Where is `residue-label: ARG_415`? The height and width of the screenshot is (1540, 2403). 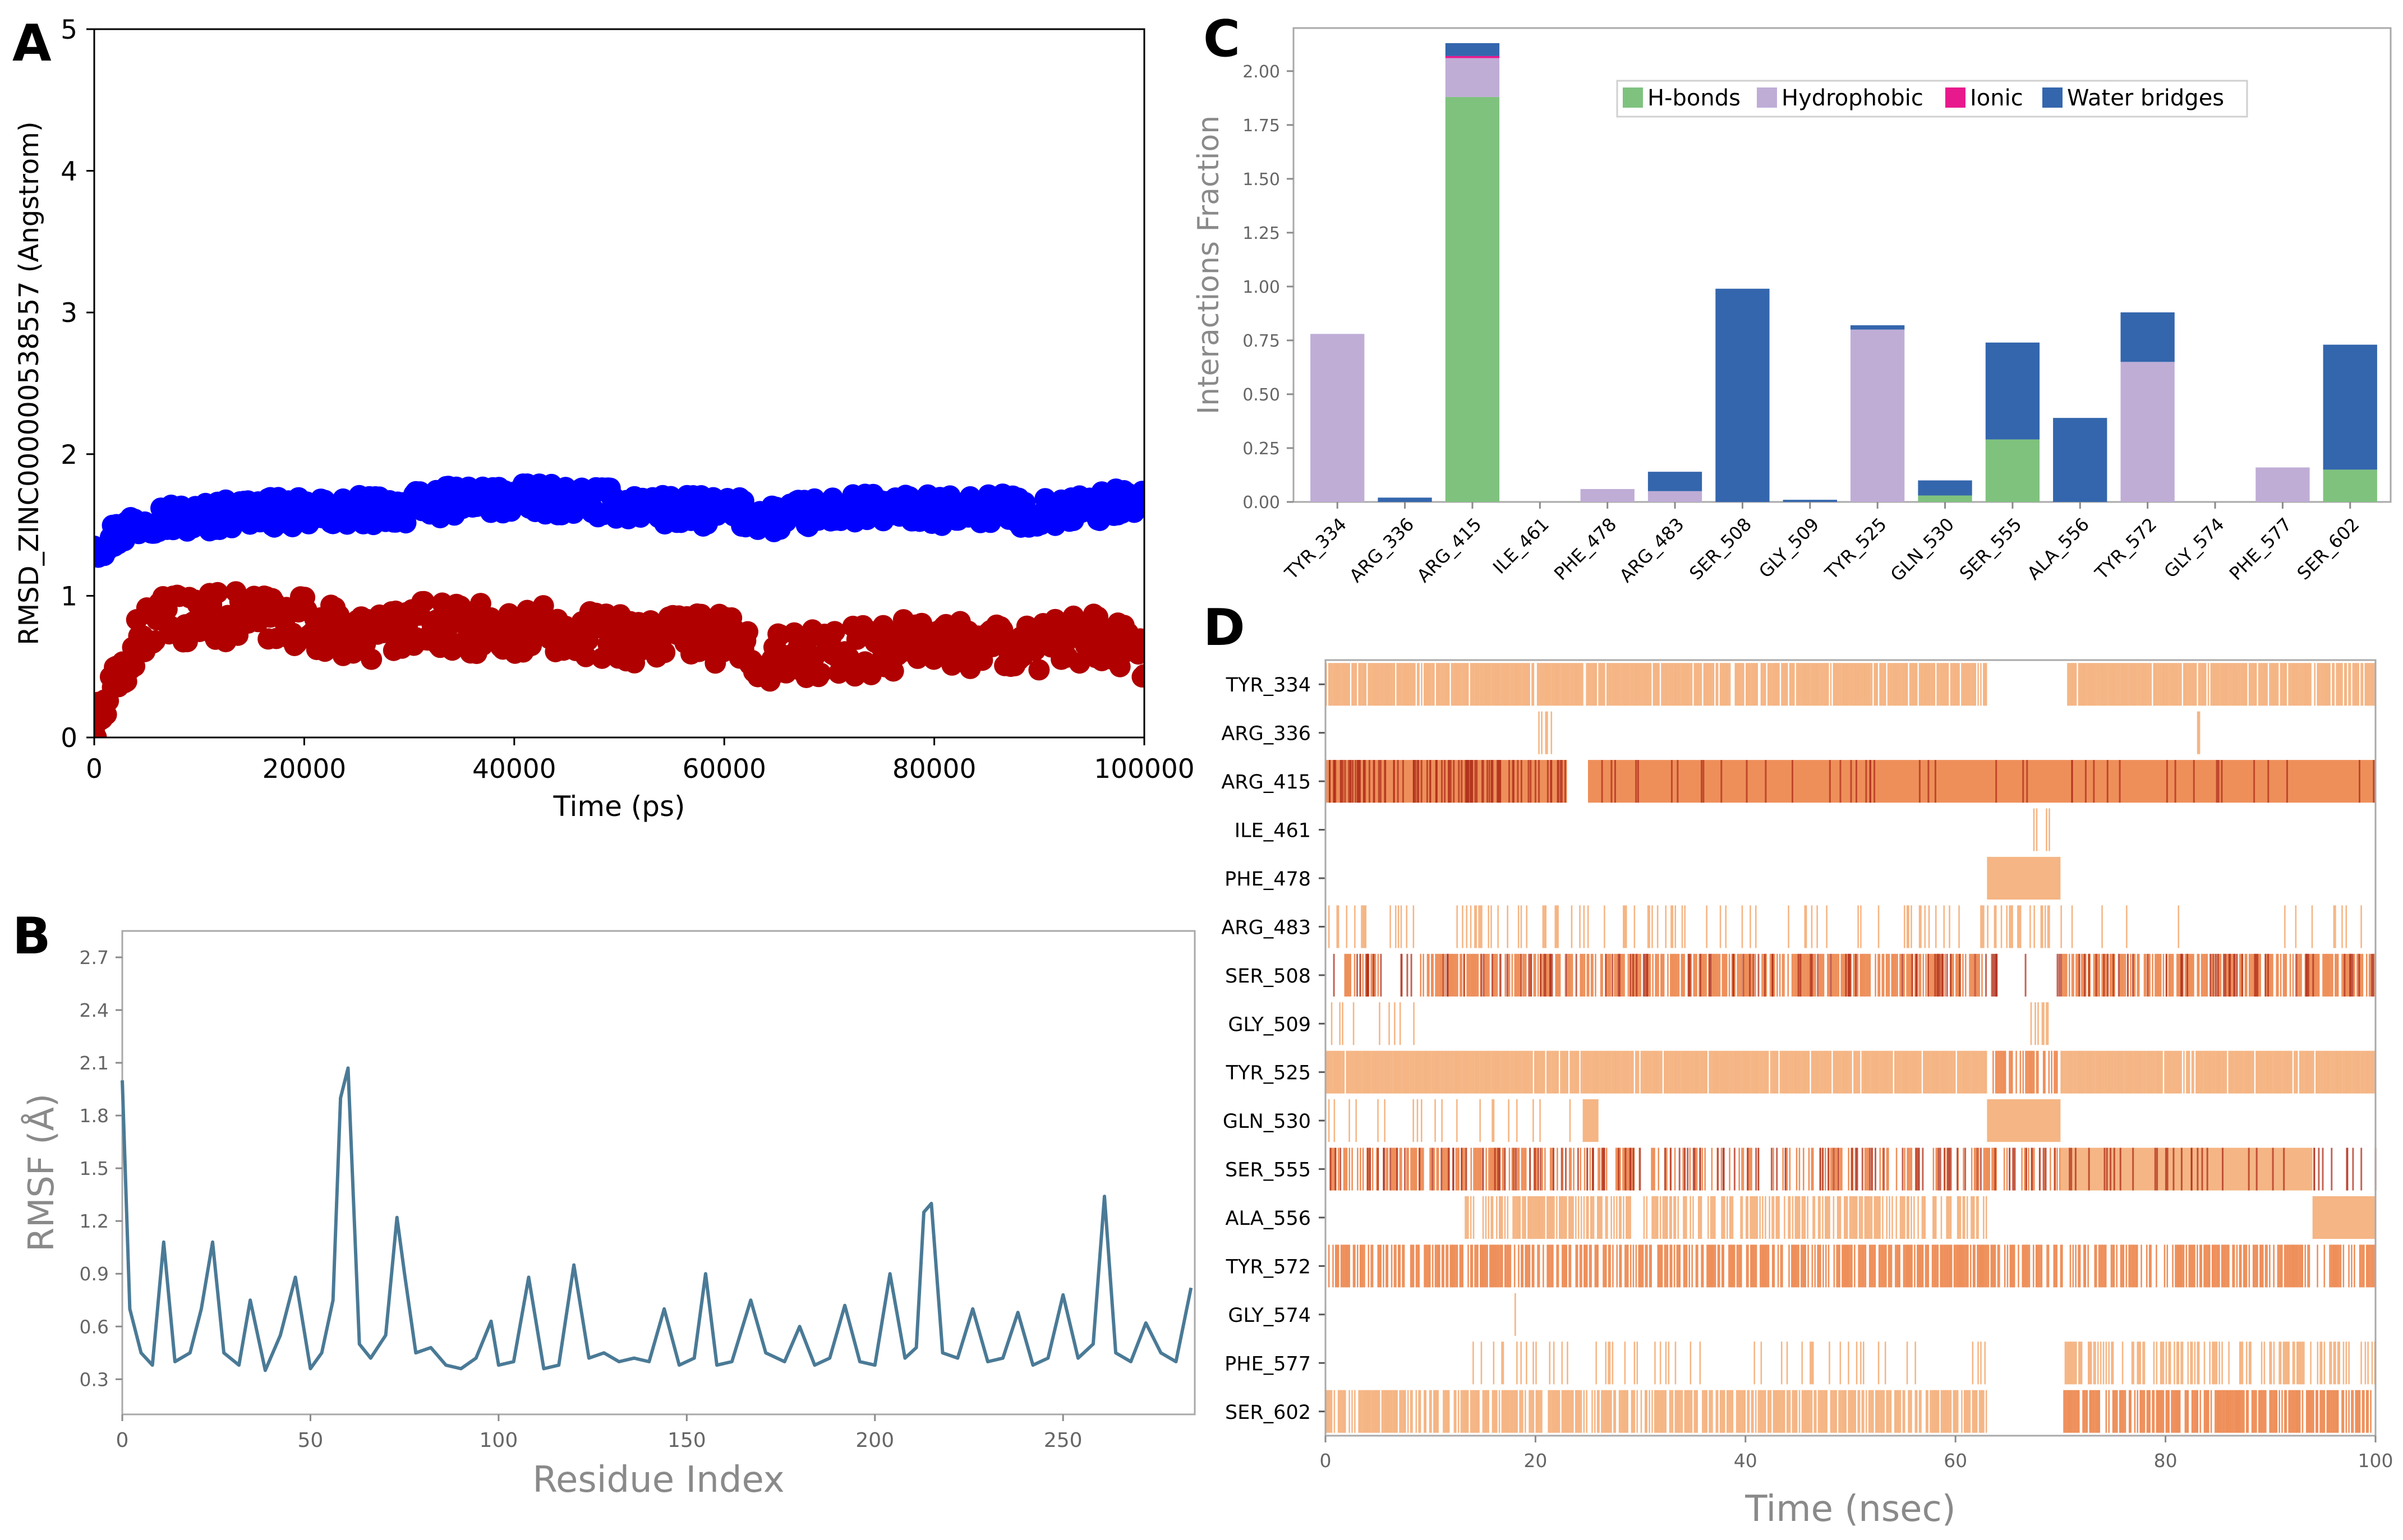
residue-label: ARG_415 is located at coordinates (1266, 783).